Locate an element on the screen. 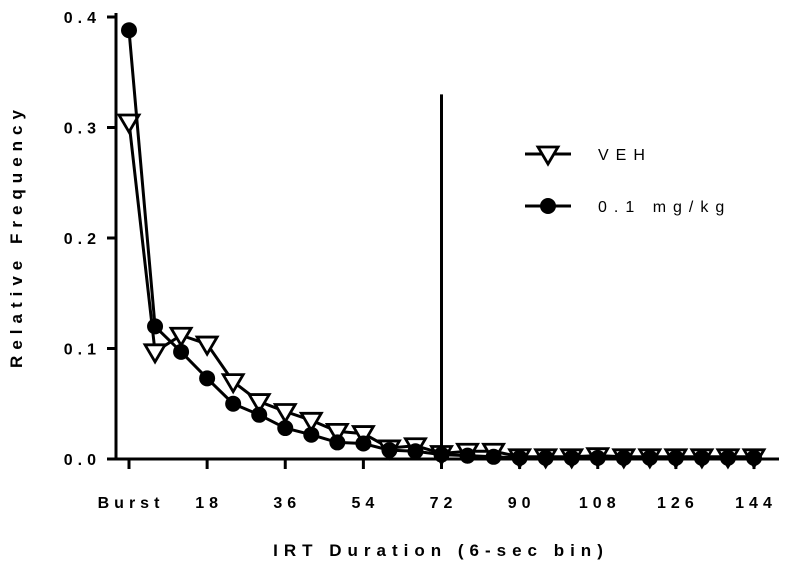 This screenshot has height=573, width=794. legend-label: VEH is located at coordinates (625, 155).